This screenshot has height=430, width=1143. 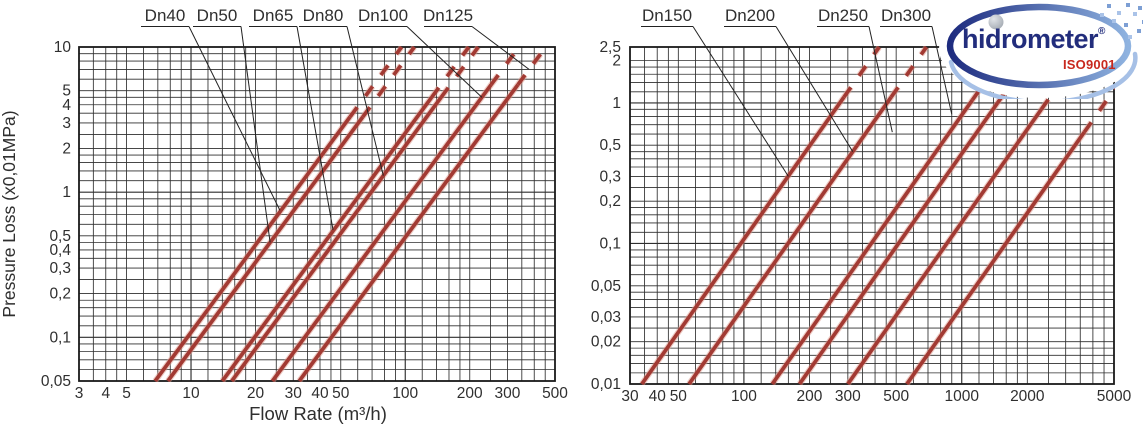 I want to click on logo-ellipse-art, so click(x=1041, y=49).